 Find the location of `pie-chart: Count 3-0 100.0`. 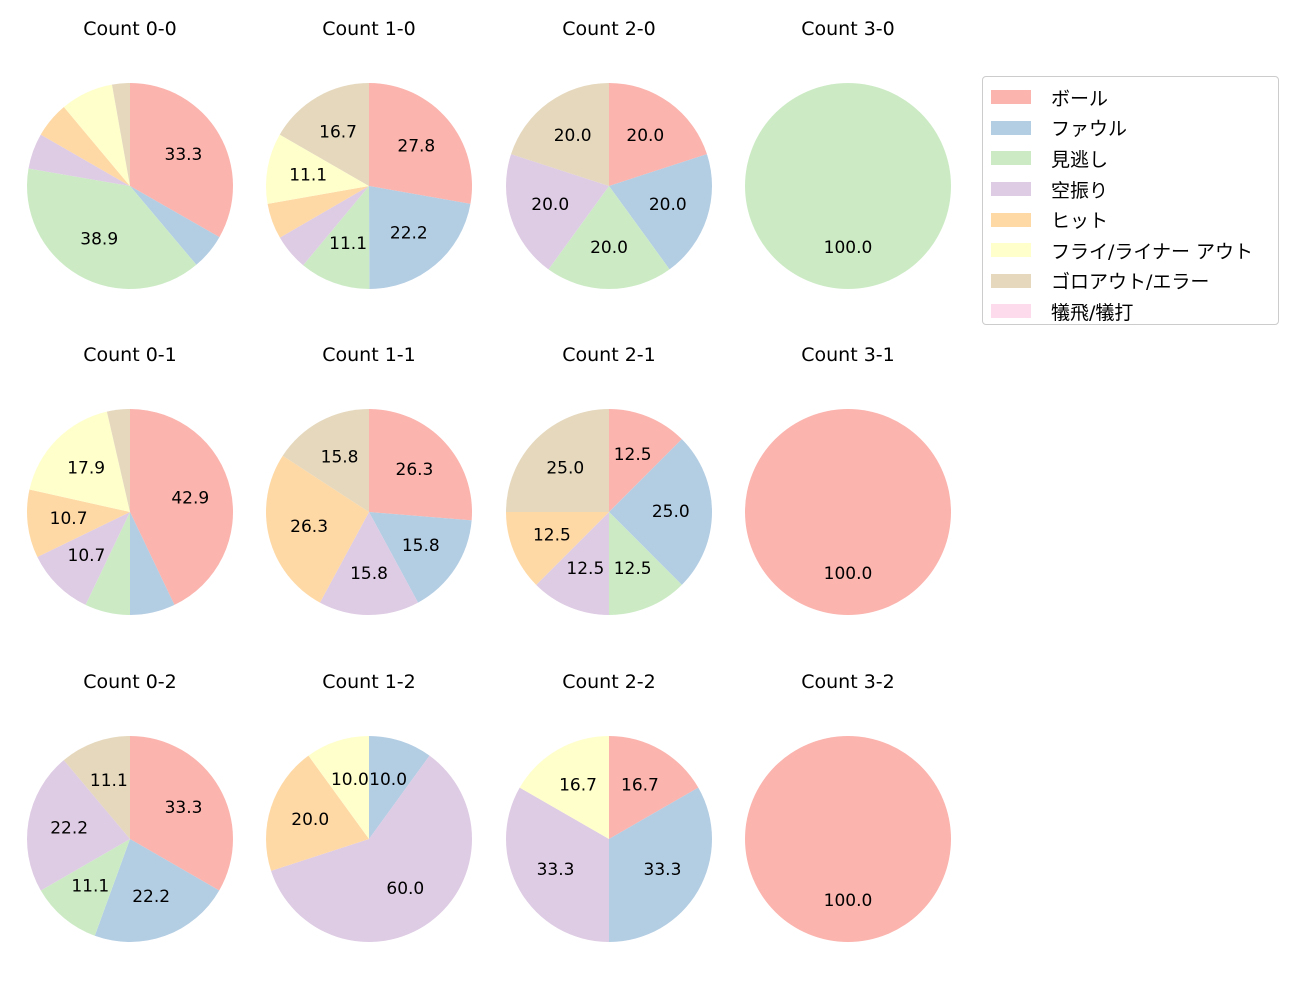

pie-chart: Count 3-0 100.0 is located at coordinates (848, 153).